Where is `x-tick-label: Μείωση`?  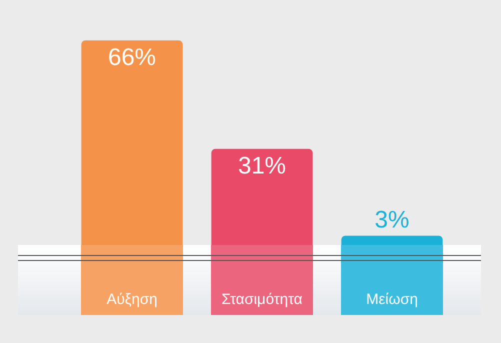 x-tick-label: Μείωση is located at coordinates (392, 299).